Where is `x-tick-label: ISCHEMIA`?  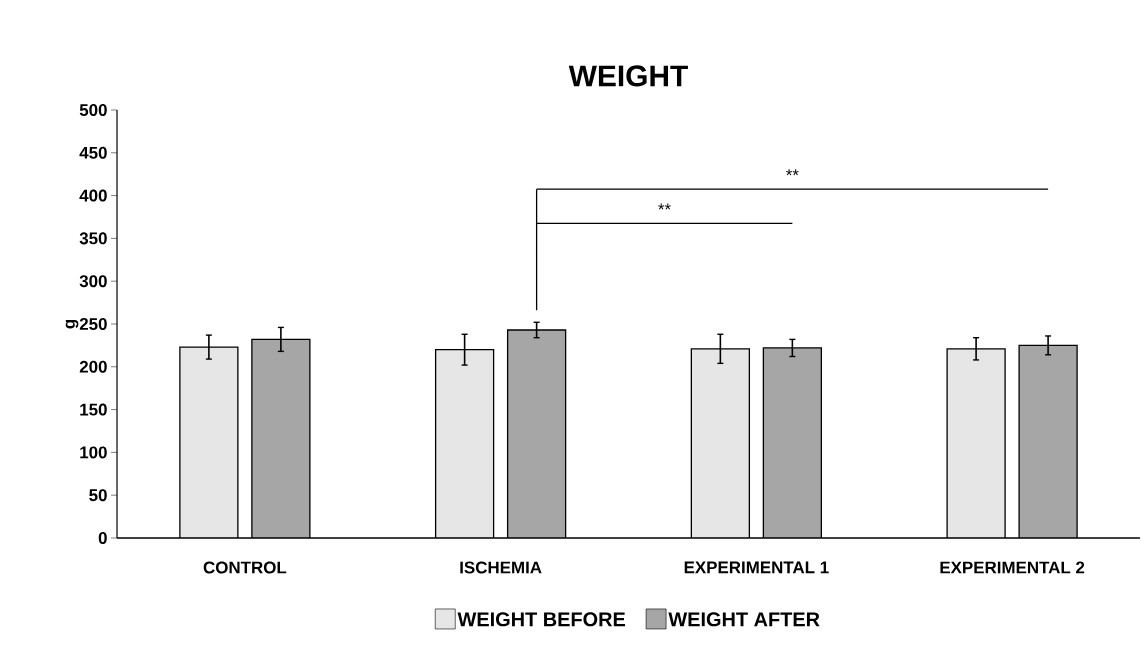
x-tick-label: ISCHEMIA is located at coordinates (501, 567).